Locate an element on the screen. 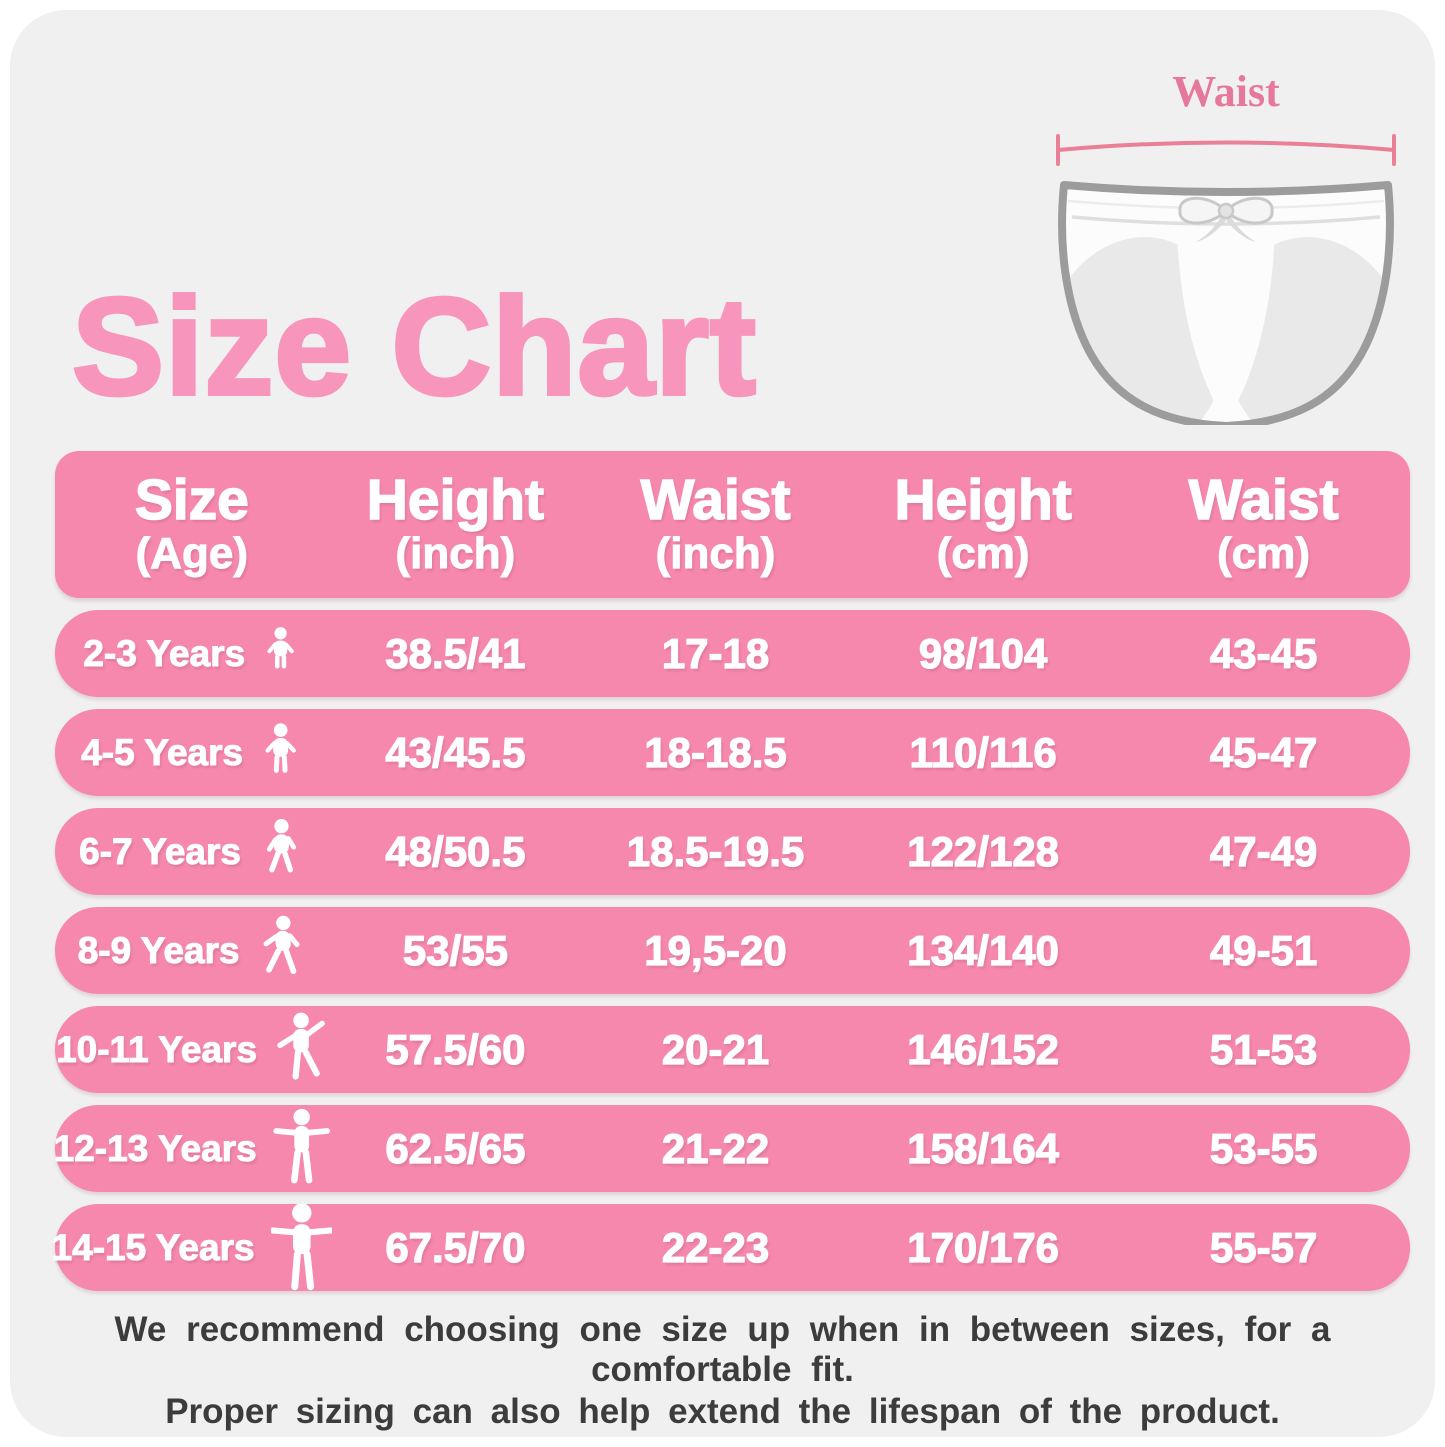 This screenshot has width=1445, height=1447. child-age-14-15-icon is located at coordinates (301, 1247).